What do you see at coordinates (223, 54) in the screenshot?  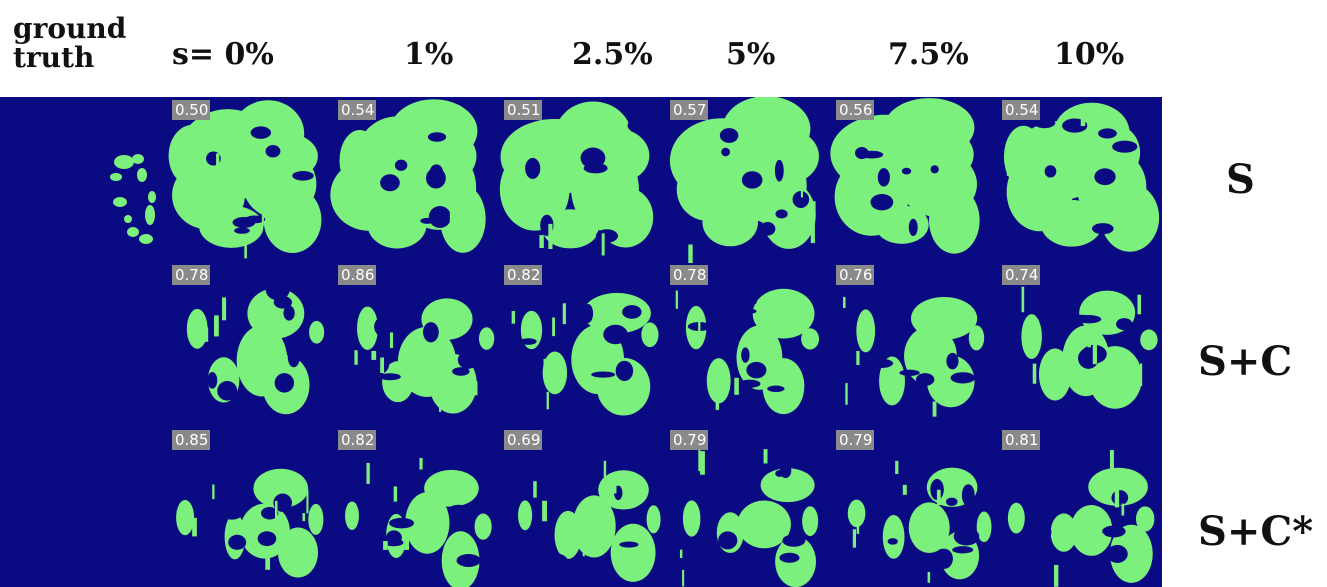 I see `column-header-0: s= 0%` at bounding box center [223, 54].